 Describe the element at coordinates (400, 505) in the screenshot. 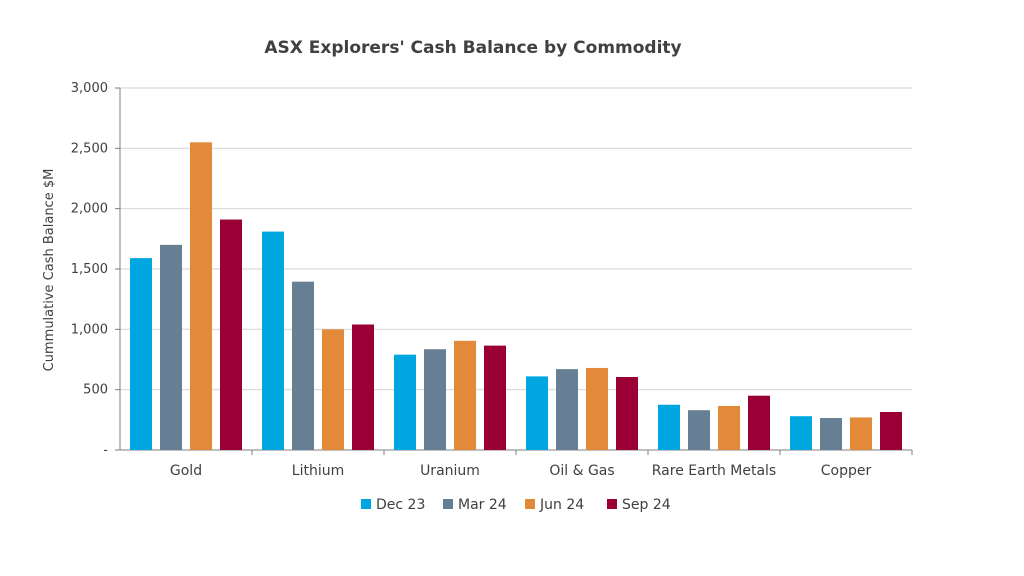

I see `legend-label: Dec 23` at that location.